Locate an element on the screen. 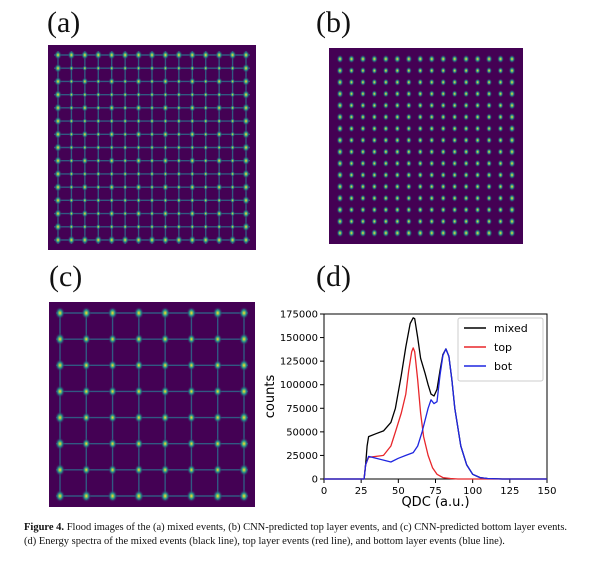  x-tick-label: 25 is located at coordinates (361, 491).